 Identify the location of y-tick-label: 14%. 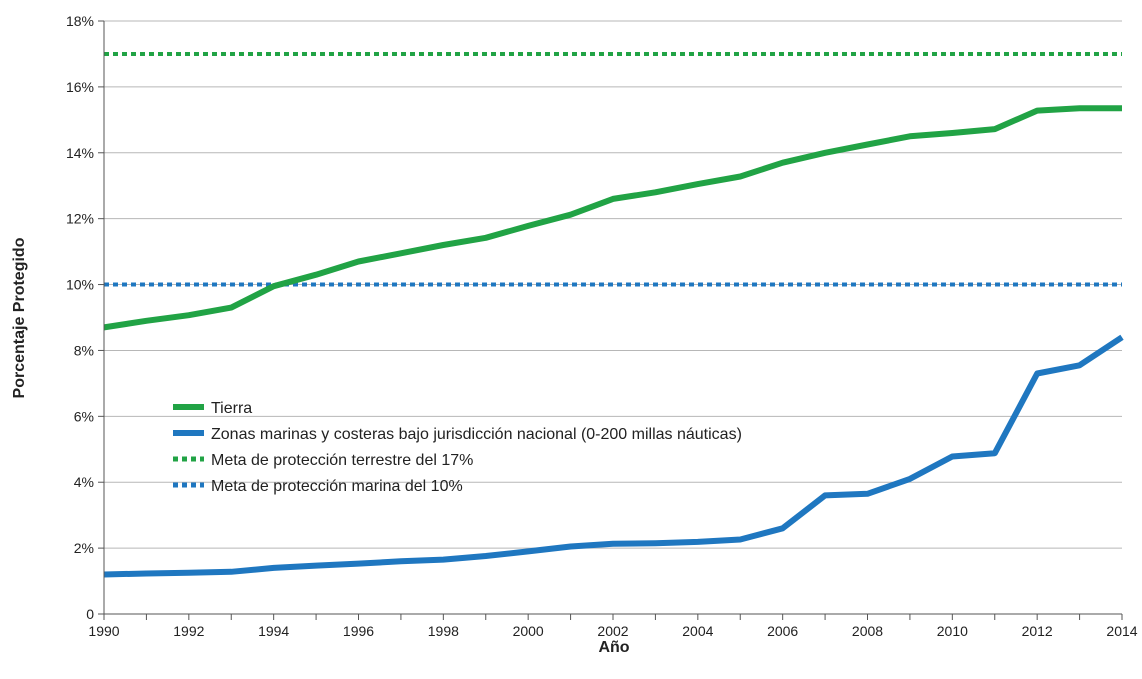
(80, 153).